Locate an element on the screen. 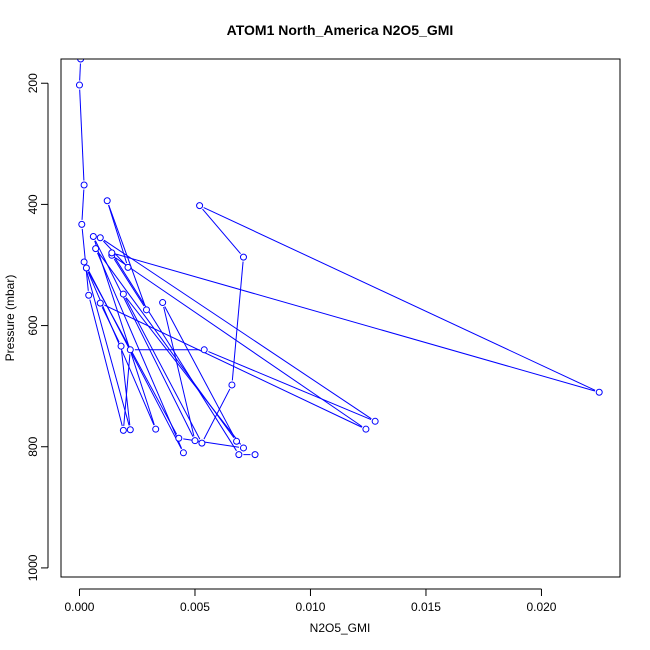 This screenshot has height=650, width=650. chart-title: ATOM1 North_America N2O5_GMI is located at coordinates (340, 30).